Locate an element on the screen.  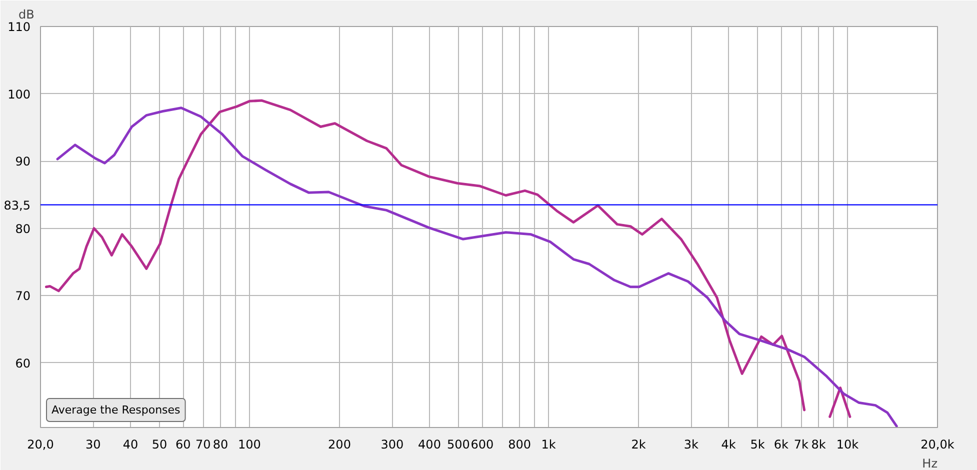
x-tick-label: 6k is located at coordinates (781, 445).